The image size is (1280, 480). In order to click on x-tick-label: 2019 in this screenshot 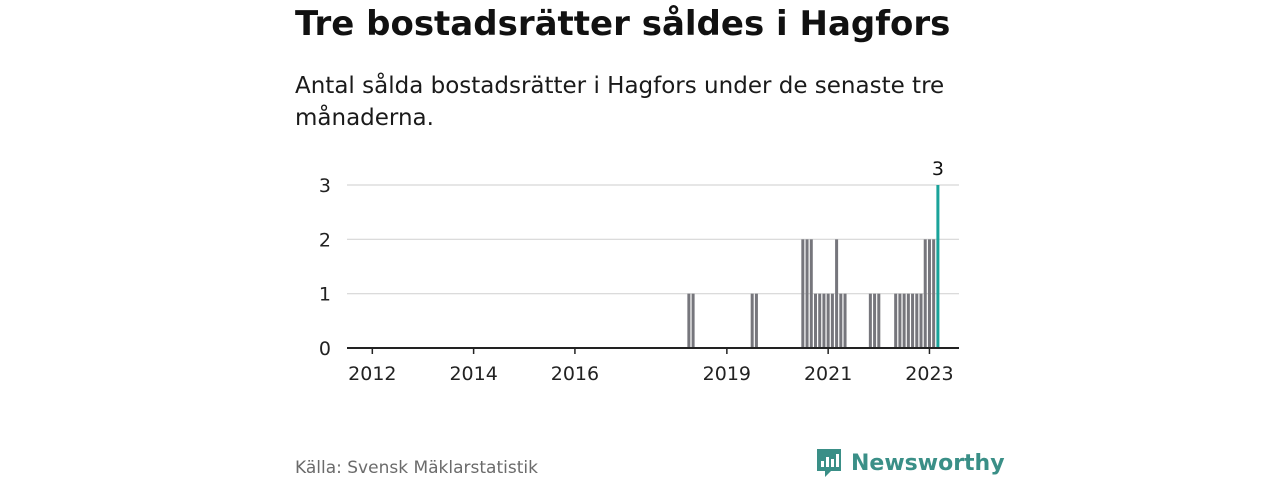, I will do `click(727, 374)`.